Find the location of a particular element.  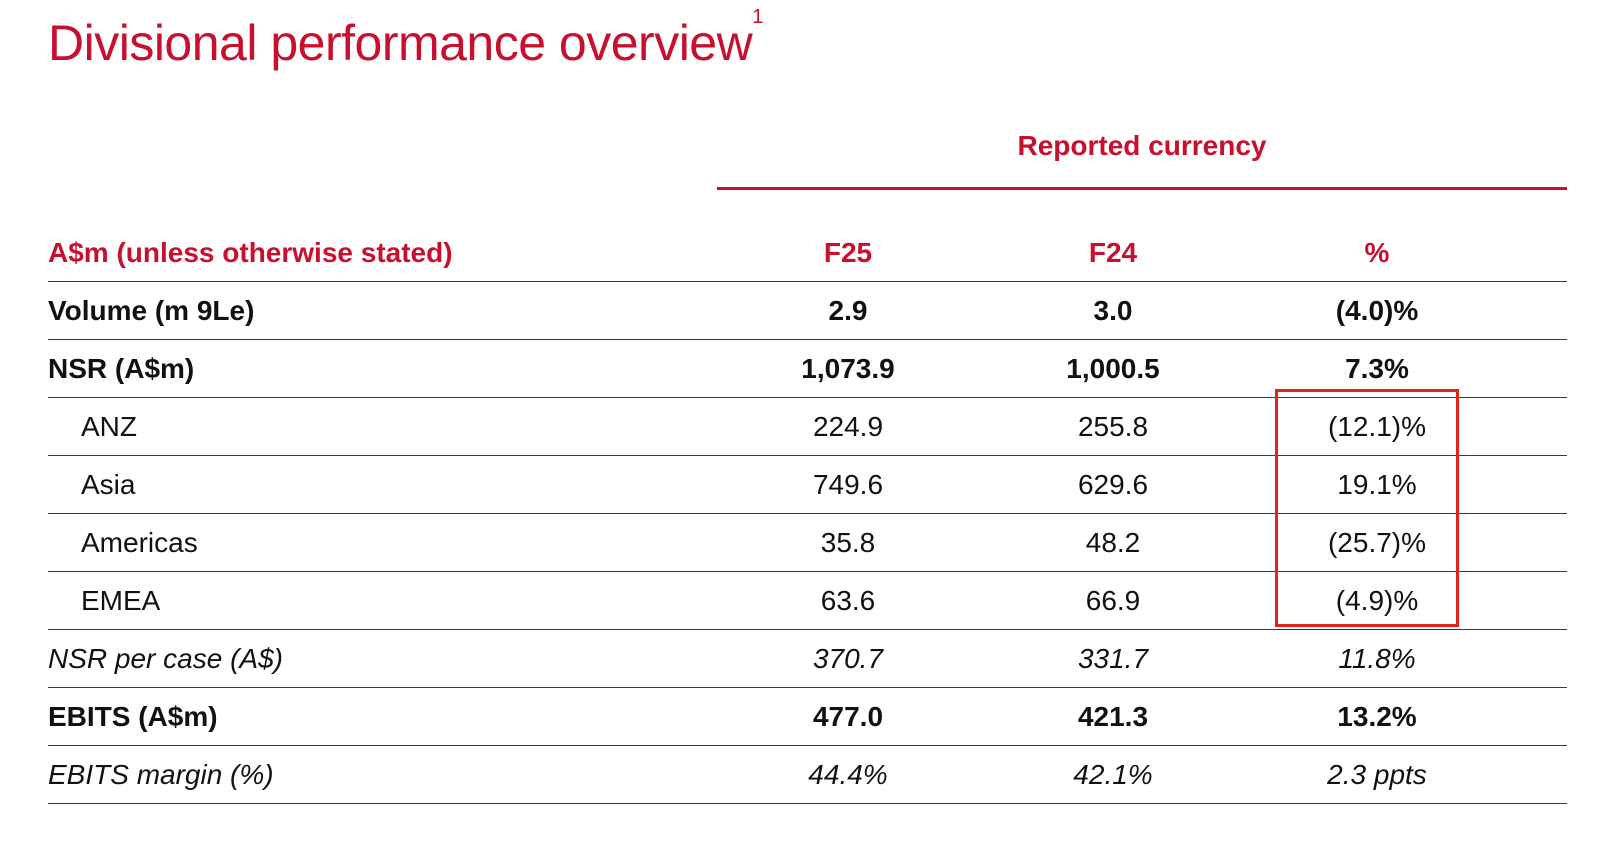

row-label: Americas is located at coordinates (139, 542).